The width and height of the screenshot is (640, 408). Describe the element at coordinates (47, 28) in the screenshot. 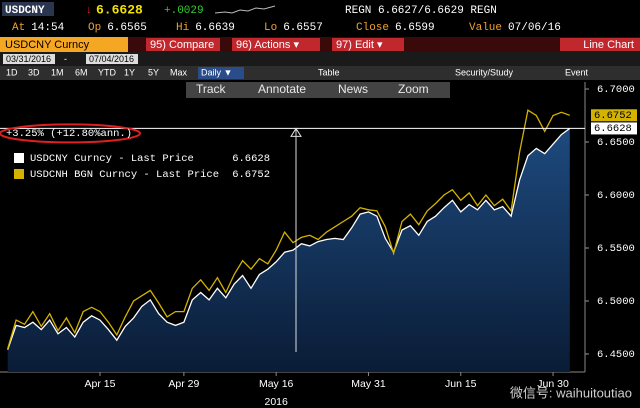

I see `stat-value: 14:54` at that location.